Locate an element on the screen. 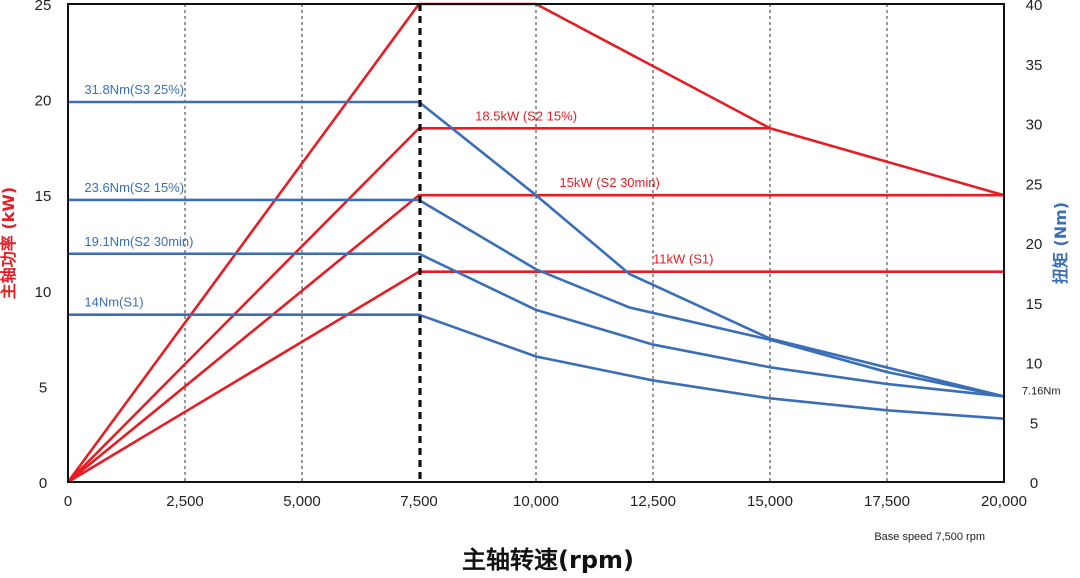 This screenshot has height=578, width=1080. x-tick-label: 7,500 is located at coordinates (419, 501).